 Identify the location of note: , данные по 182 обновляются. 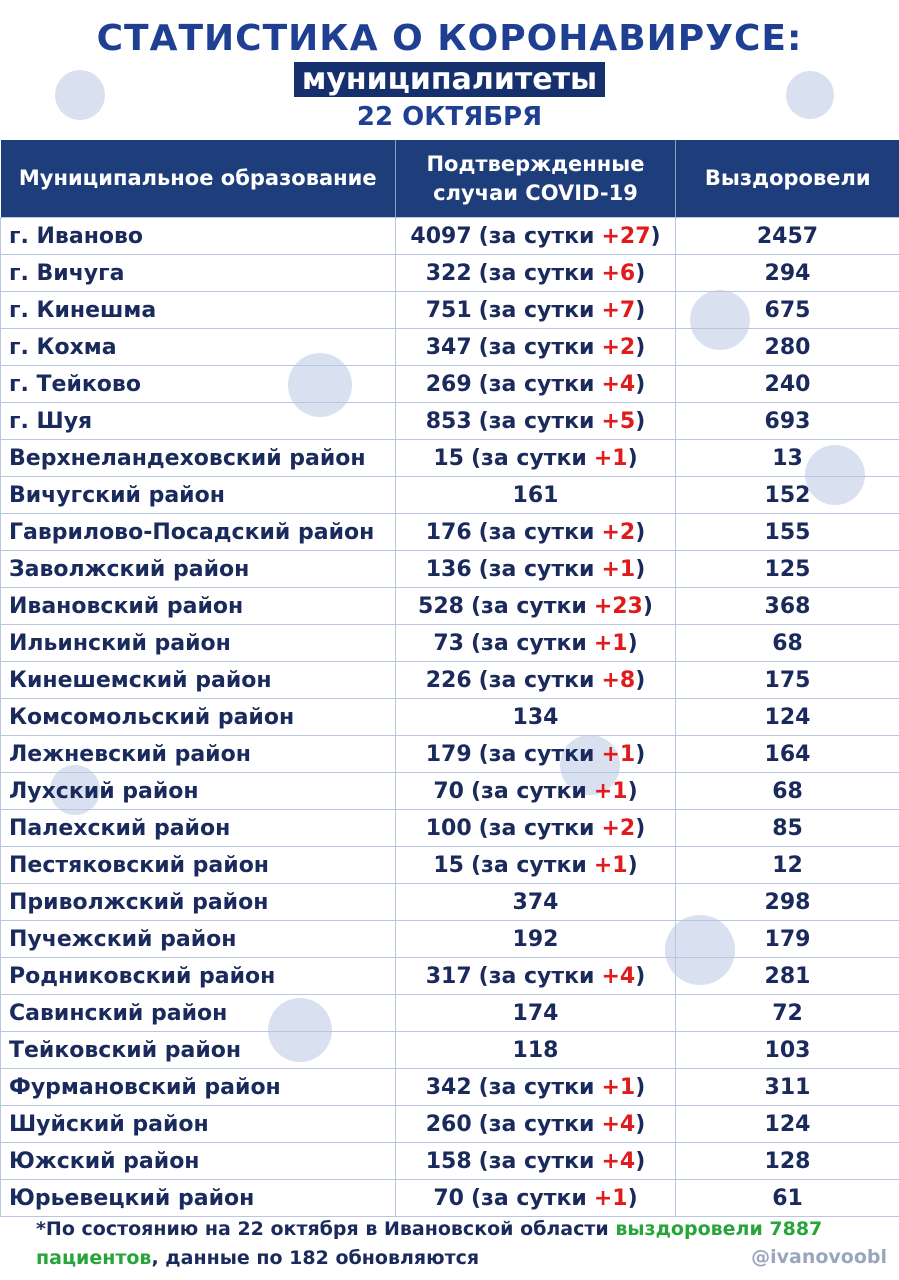
(315, 1258).